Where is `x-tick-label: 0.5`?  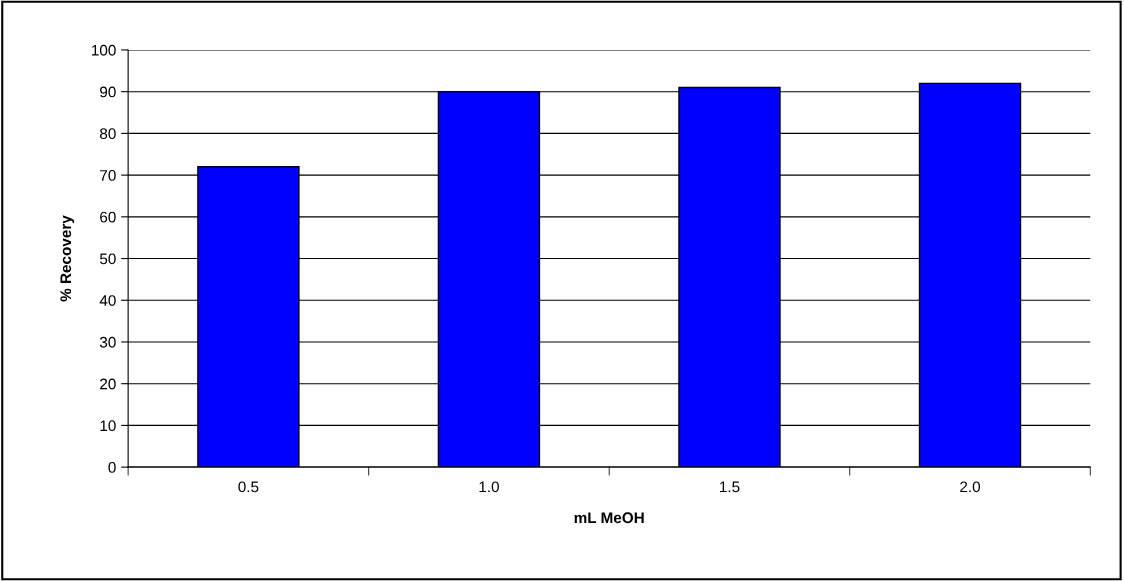 x-tick-label: 0.5 is located at coordinates (248, 487).